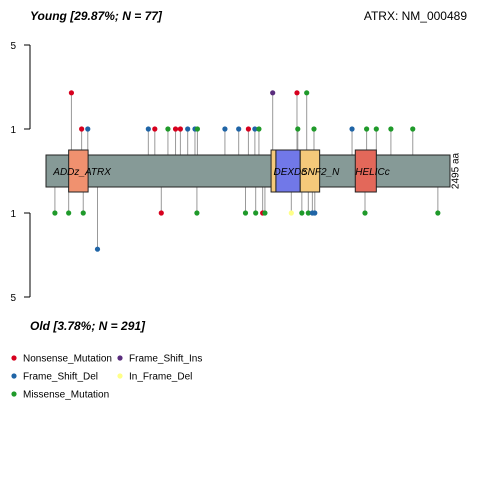 The width and height of the screenshot is (480, 480). I want to click on domain-label-SNF2_N: SNF2_N, so click(320, 172).